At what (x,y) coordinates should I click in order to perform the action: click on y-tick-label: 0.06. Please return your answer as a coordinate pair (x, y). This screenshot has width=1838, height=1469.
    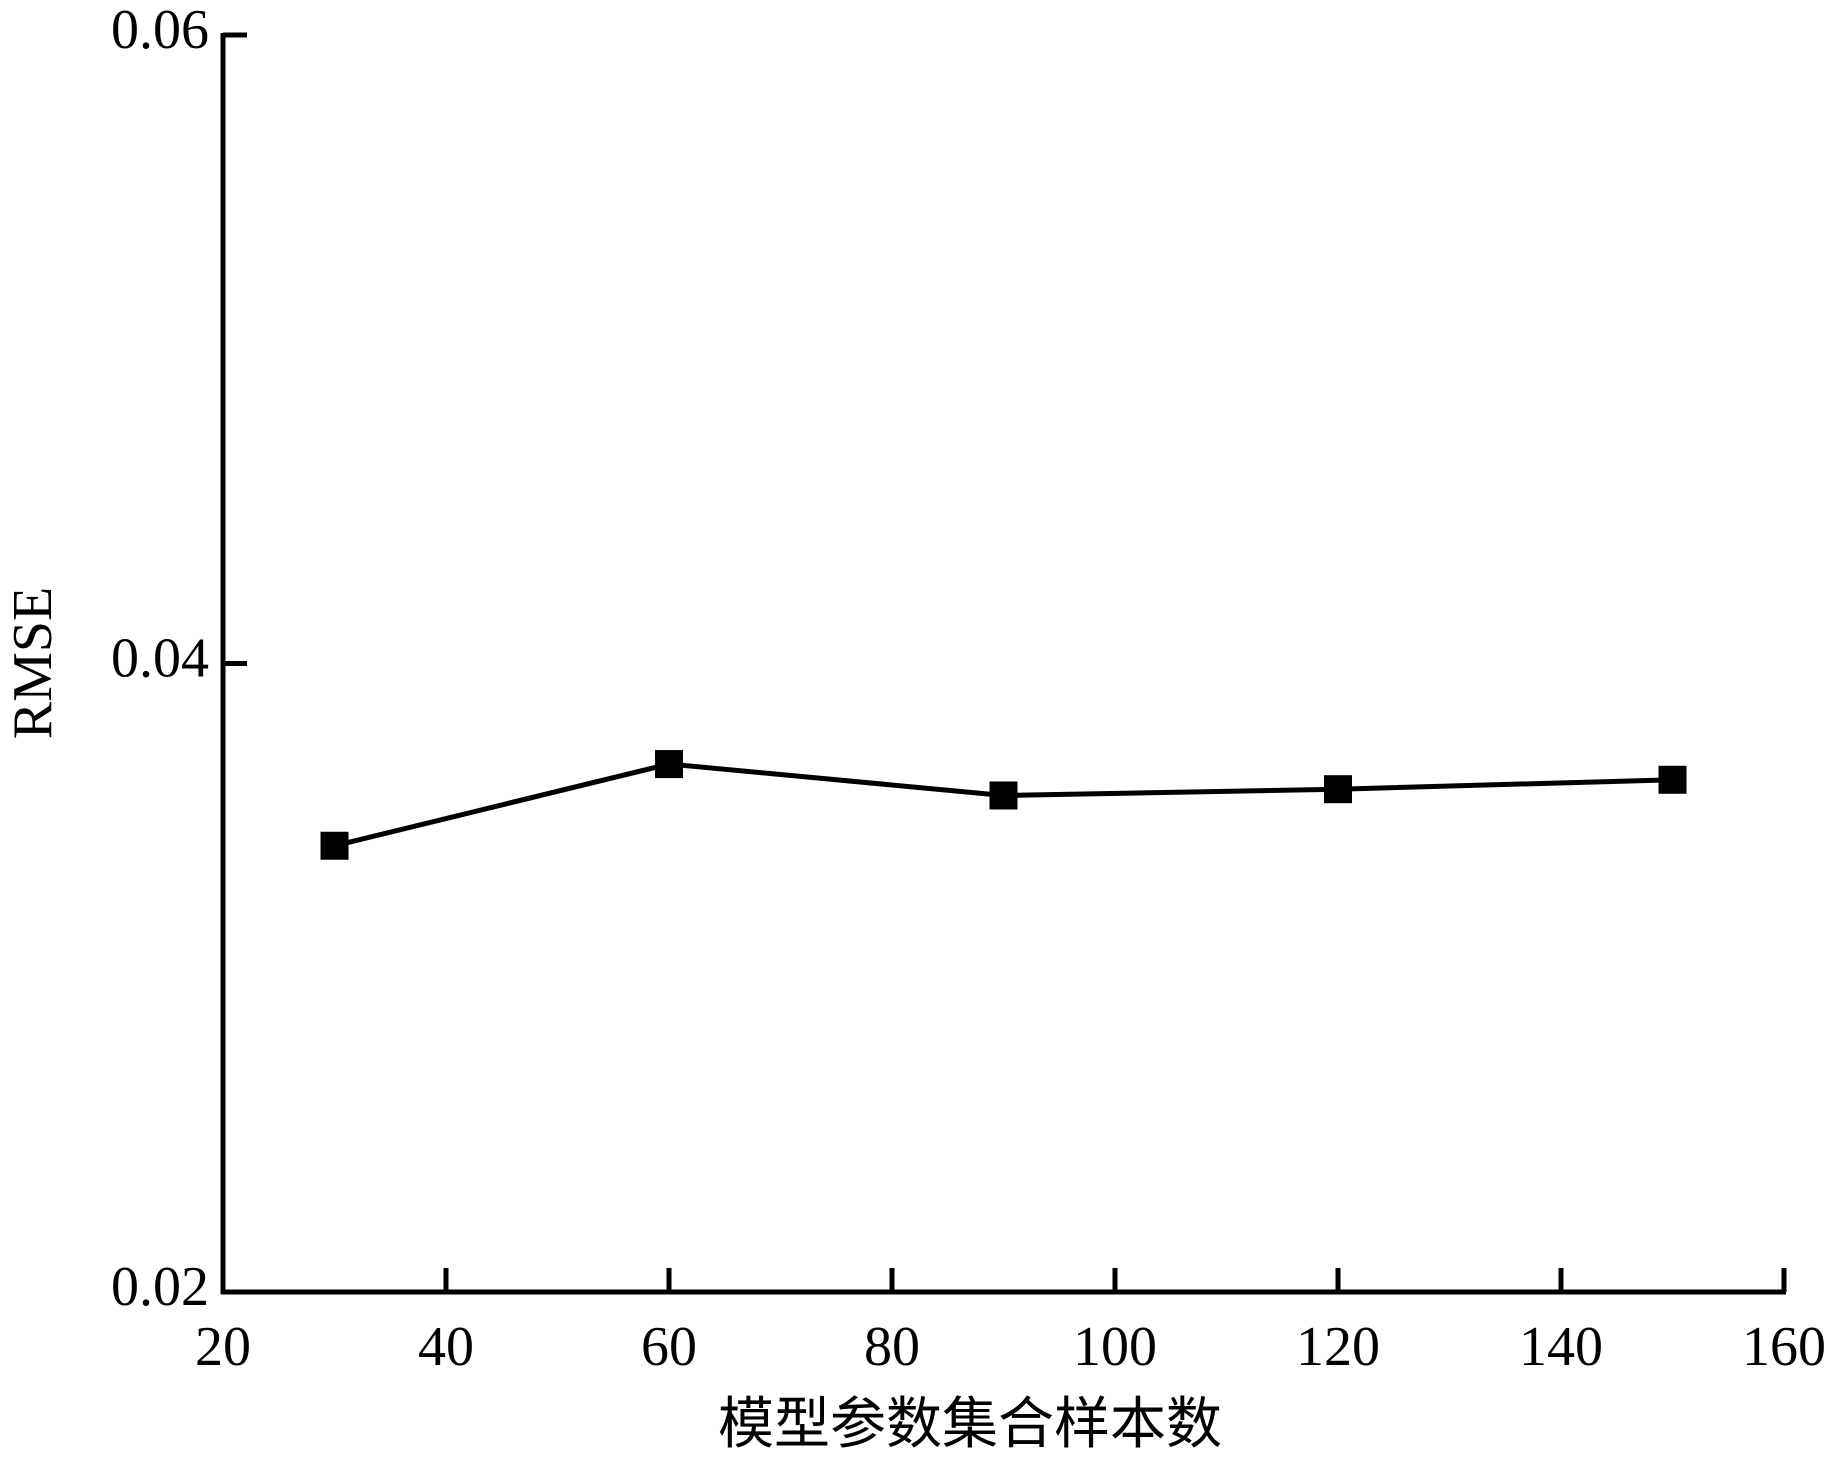
    Looking at the image, I should click on (160, 30).